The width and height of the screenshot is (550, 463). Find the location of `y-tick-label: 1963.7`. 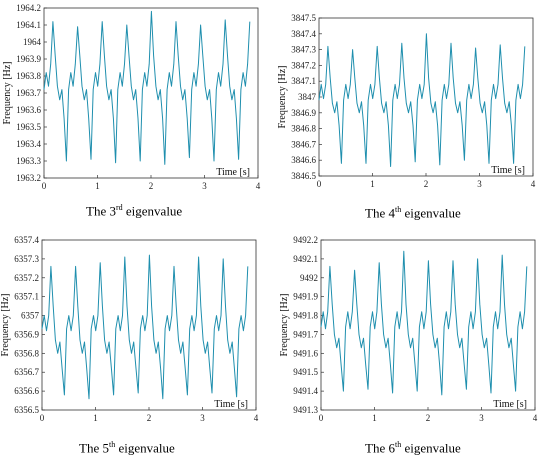

y-tick-label: 1963.7 is located at coordinates (28, 93).